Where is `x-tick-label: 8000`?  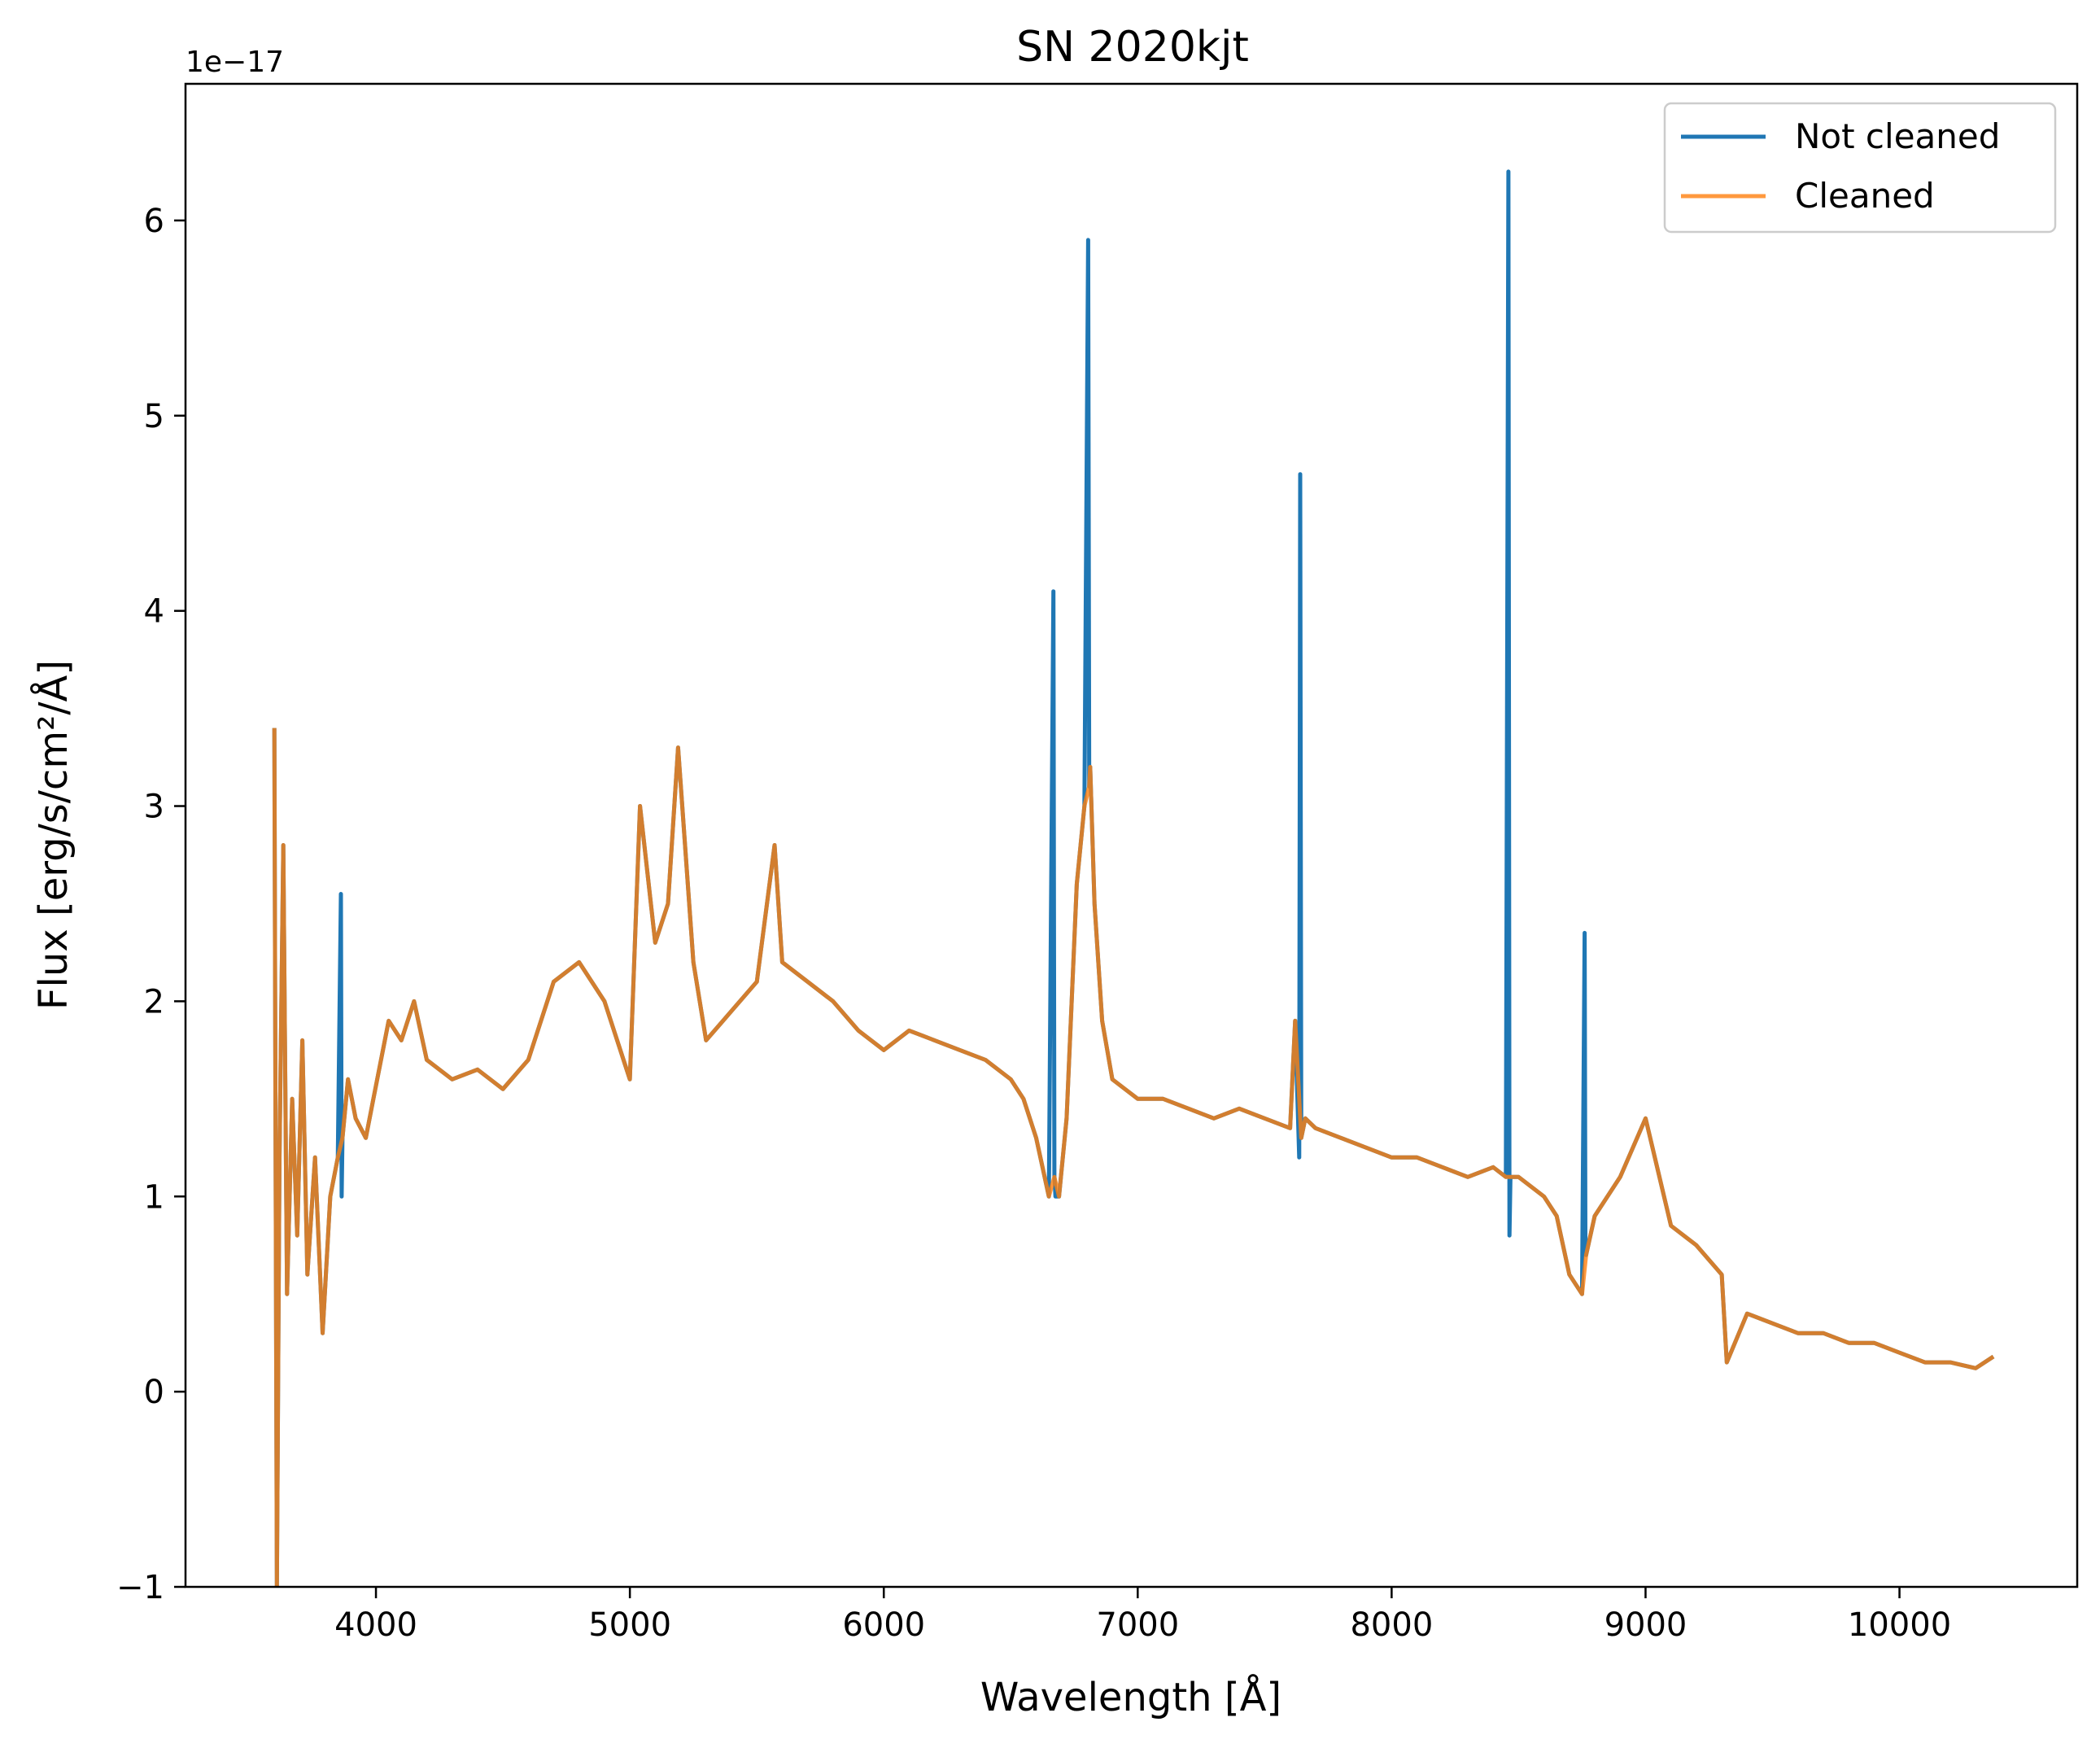
x-tick-label: 8000 is located at coordinates (1391, 1625).